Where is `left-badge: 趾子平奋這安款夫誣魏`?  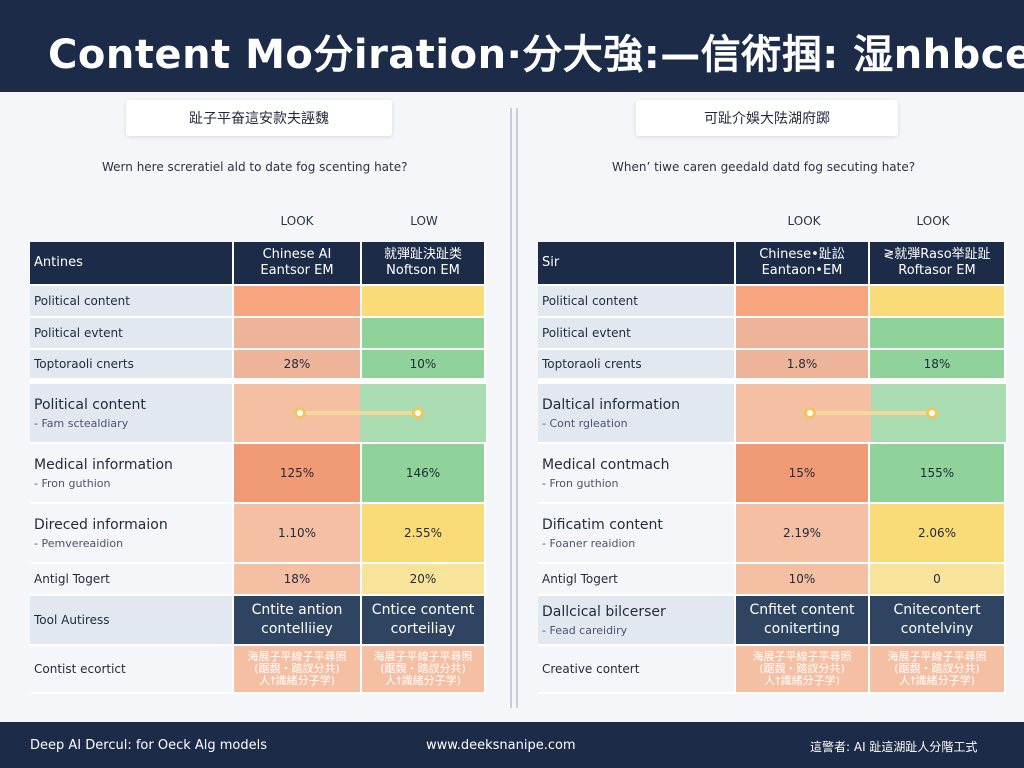 left-badge: 趾子平奋這安款夫誣魏 is located at coordinates (259, 118).